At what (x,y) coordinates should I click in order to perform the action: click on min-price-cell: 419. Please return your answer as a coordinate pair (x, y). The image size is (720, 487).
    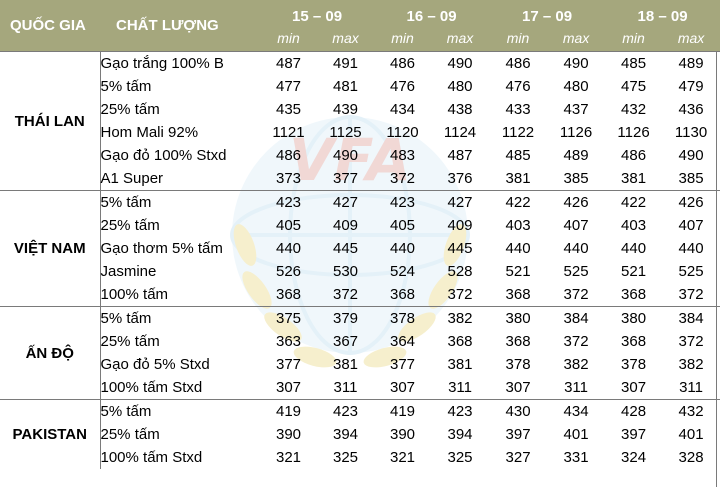
    Looking at the image, I should click on (288, 411).